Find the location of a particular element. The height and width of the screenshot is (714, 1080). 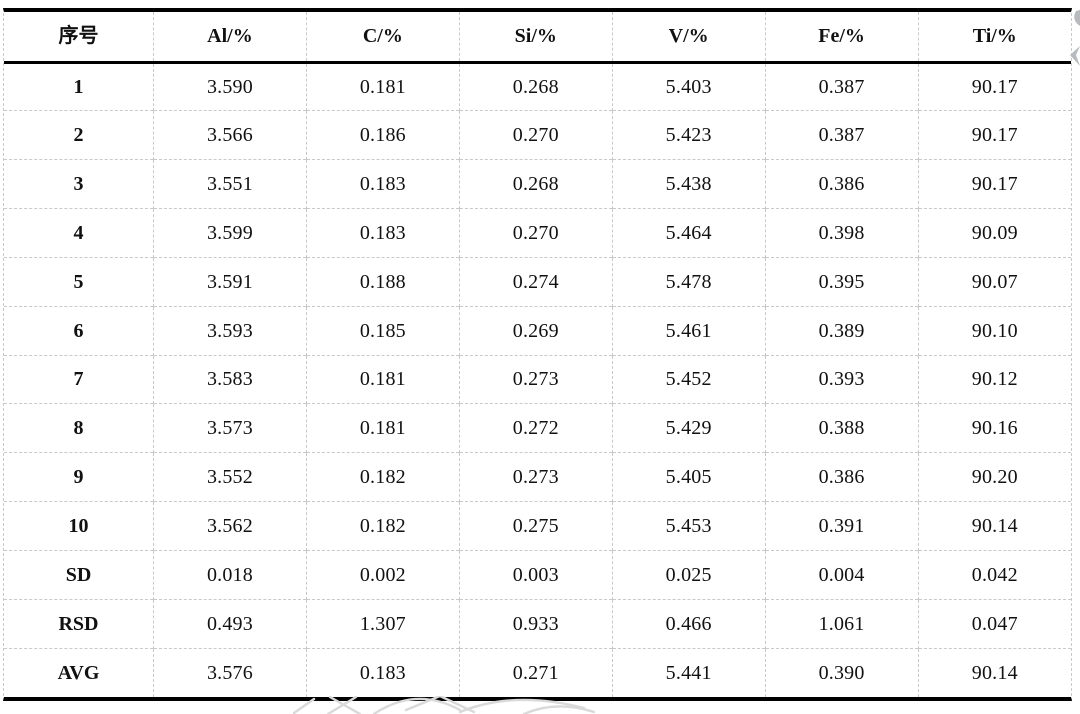

table-cell: 0.269 is located at coordinates (536, 330).